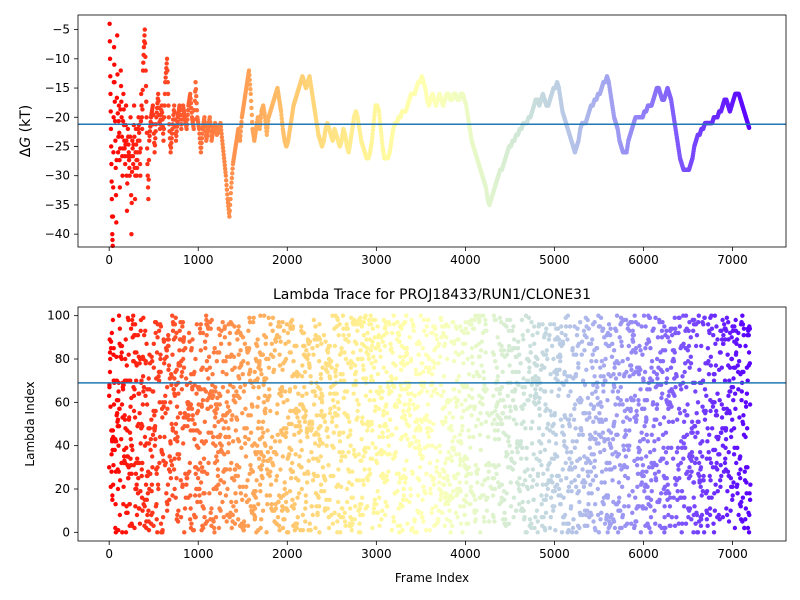 The image size is (800, 600). What do you see at coordinates (465, 260) in the screenshot?
I see `x-tick-label: 4000` at bounding box center [465, 260].